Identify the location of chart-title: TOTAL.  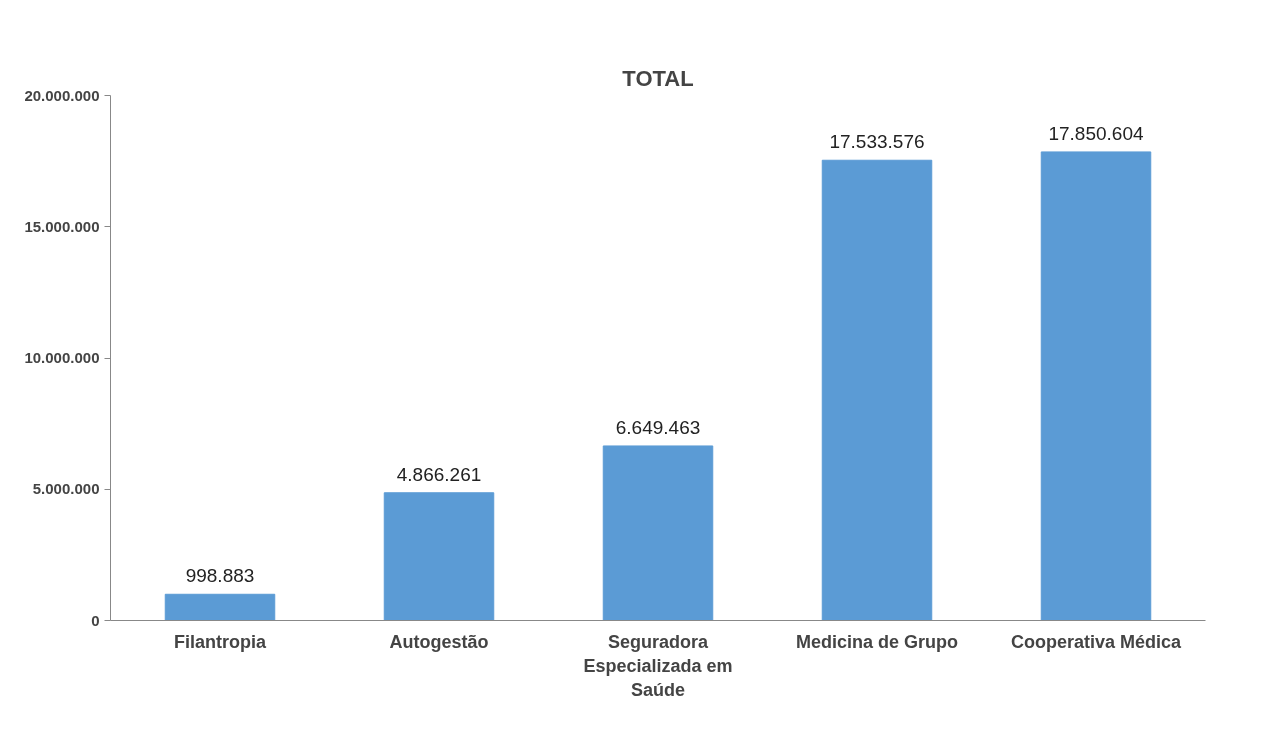
(658, 78).